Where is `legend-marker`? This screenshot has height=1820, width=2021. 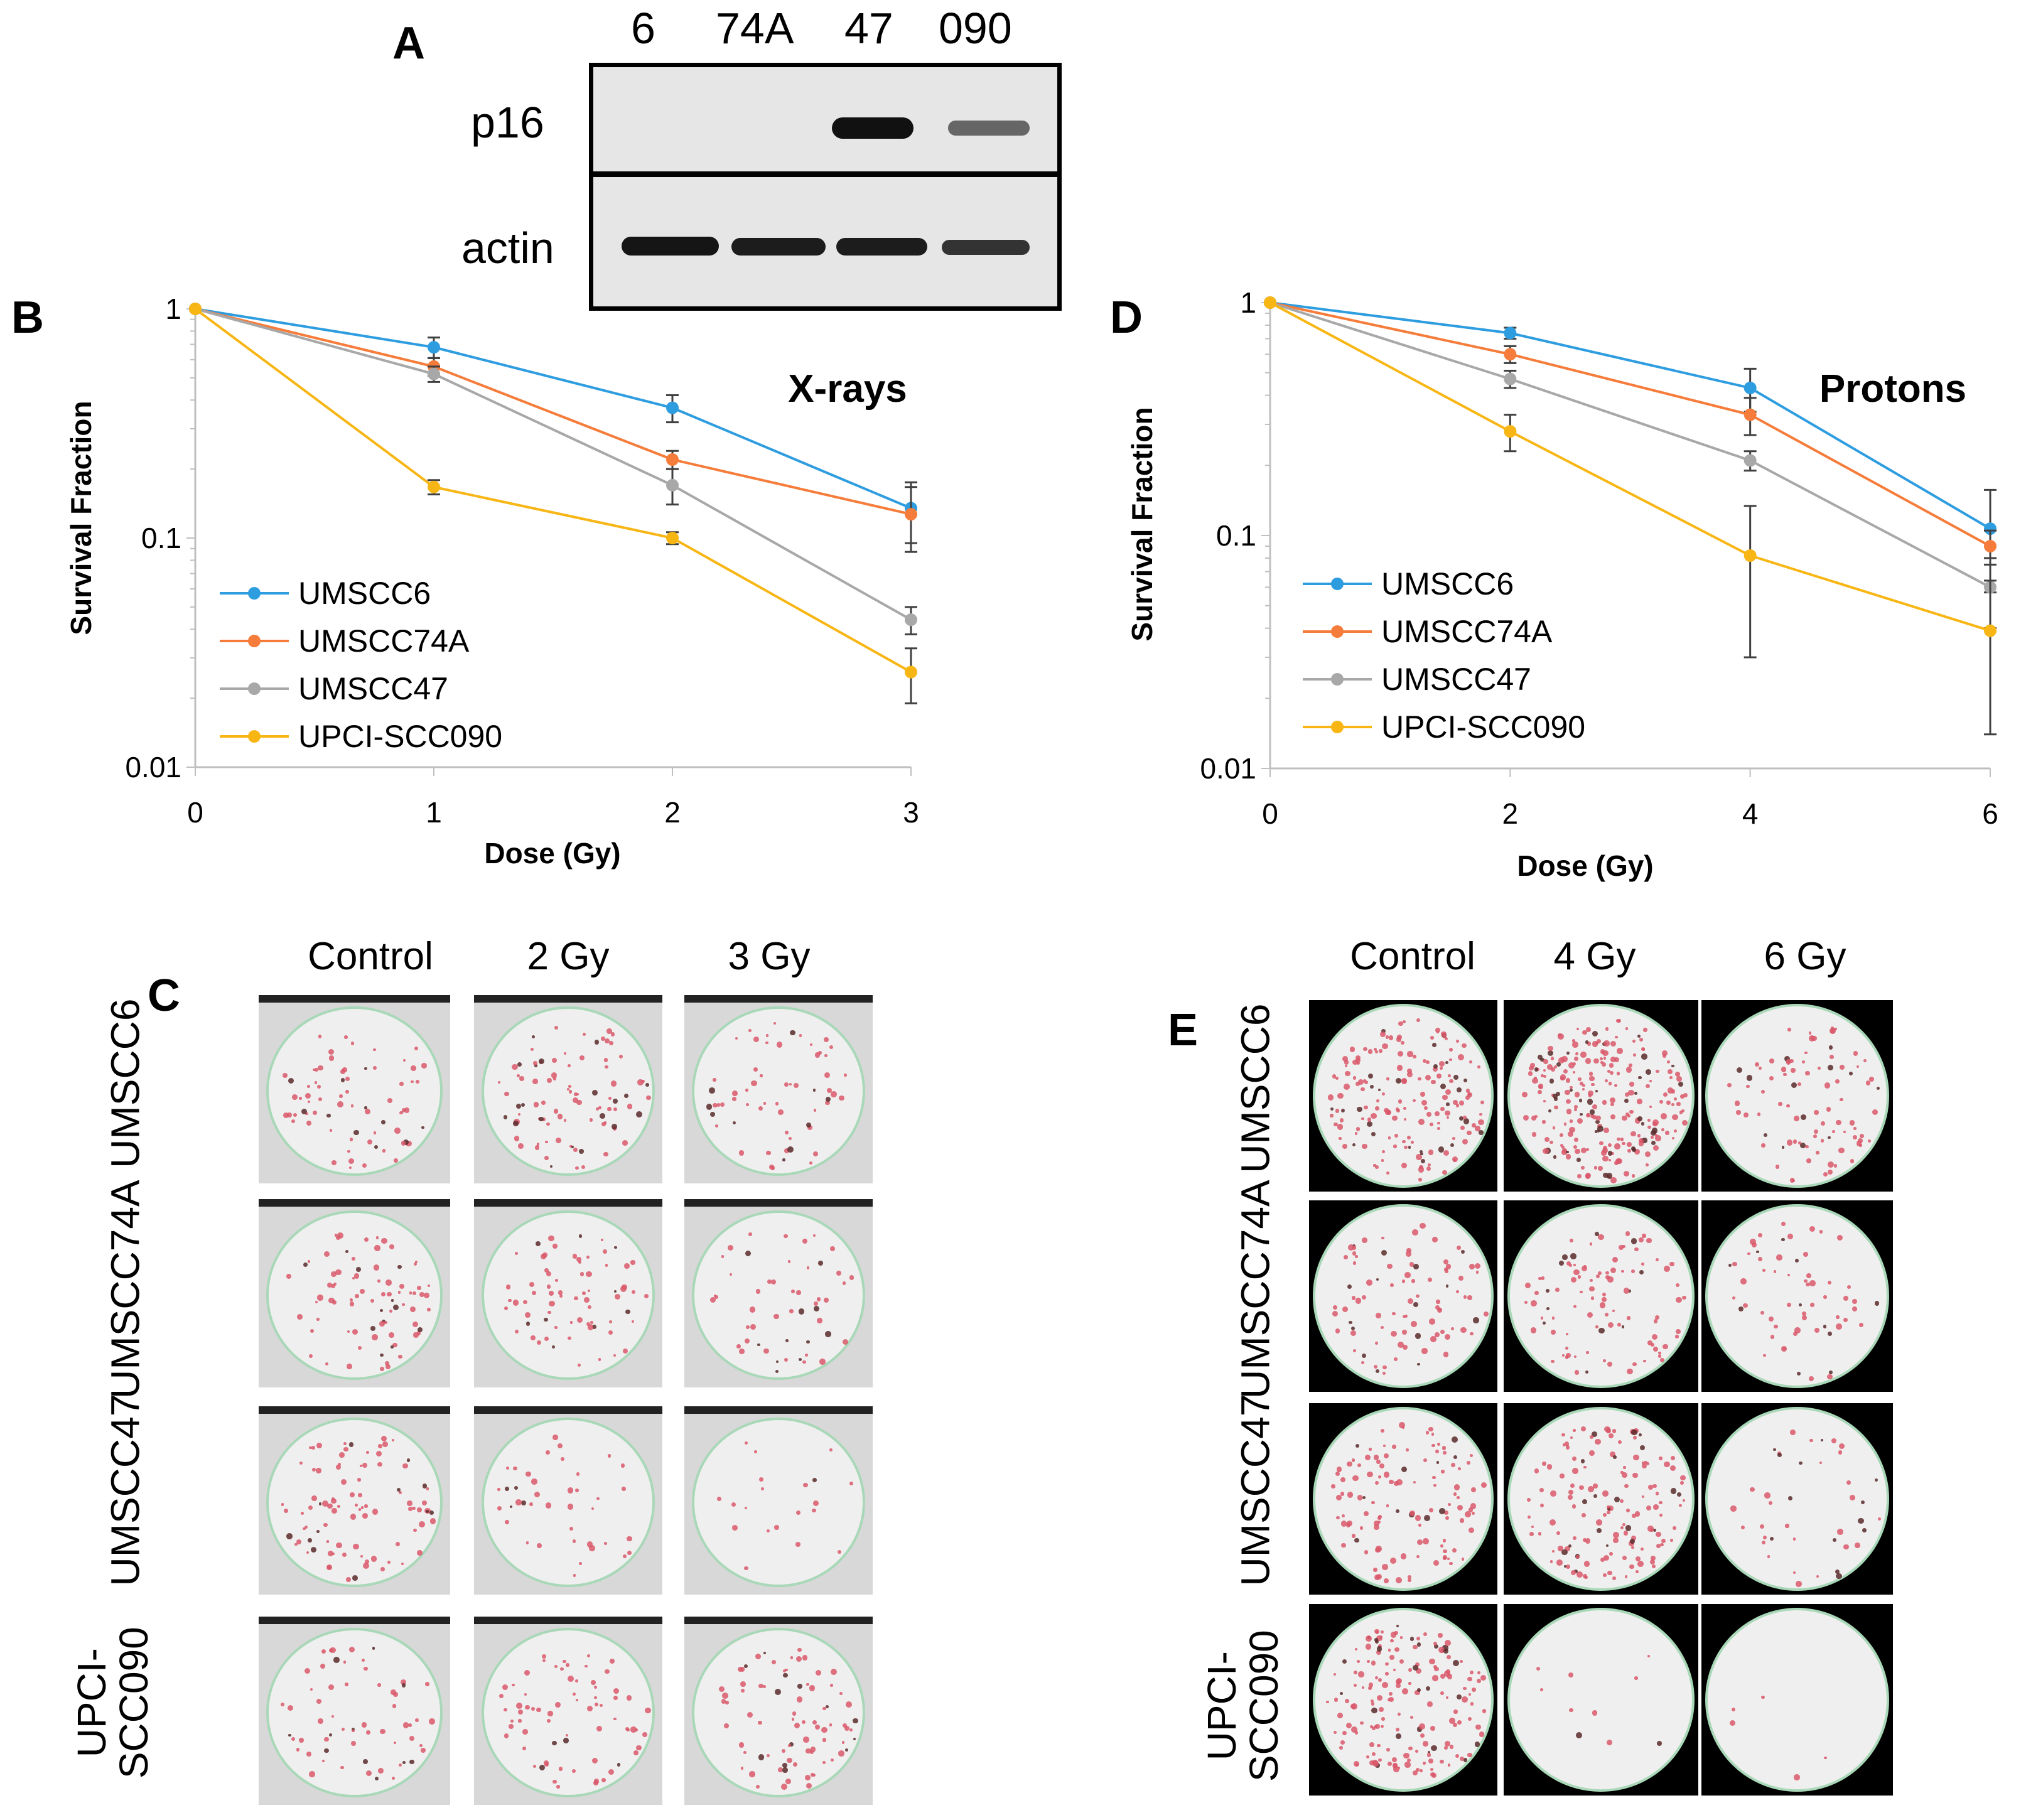
legend-marker is located at coordinates (254, 736).